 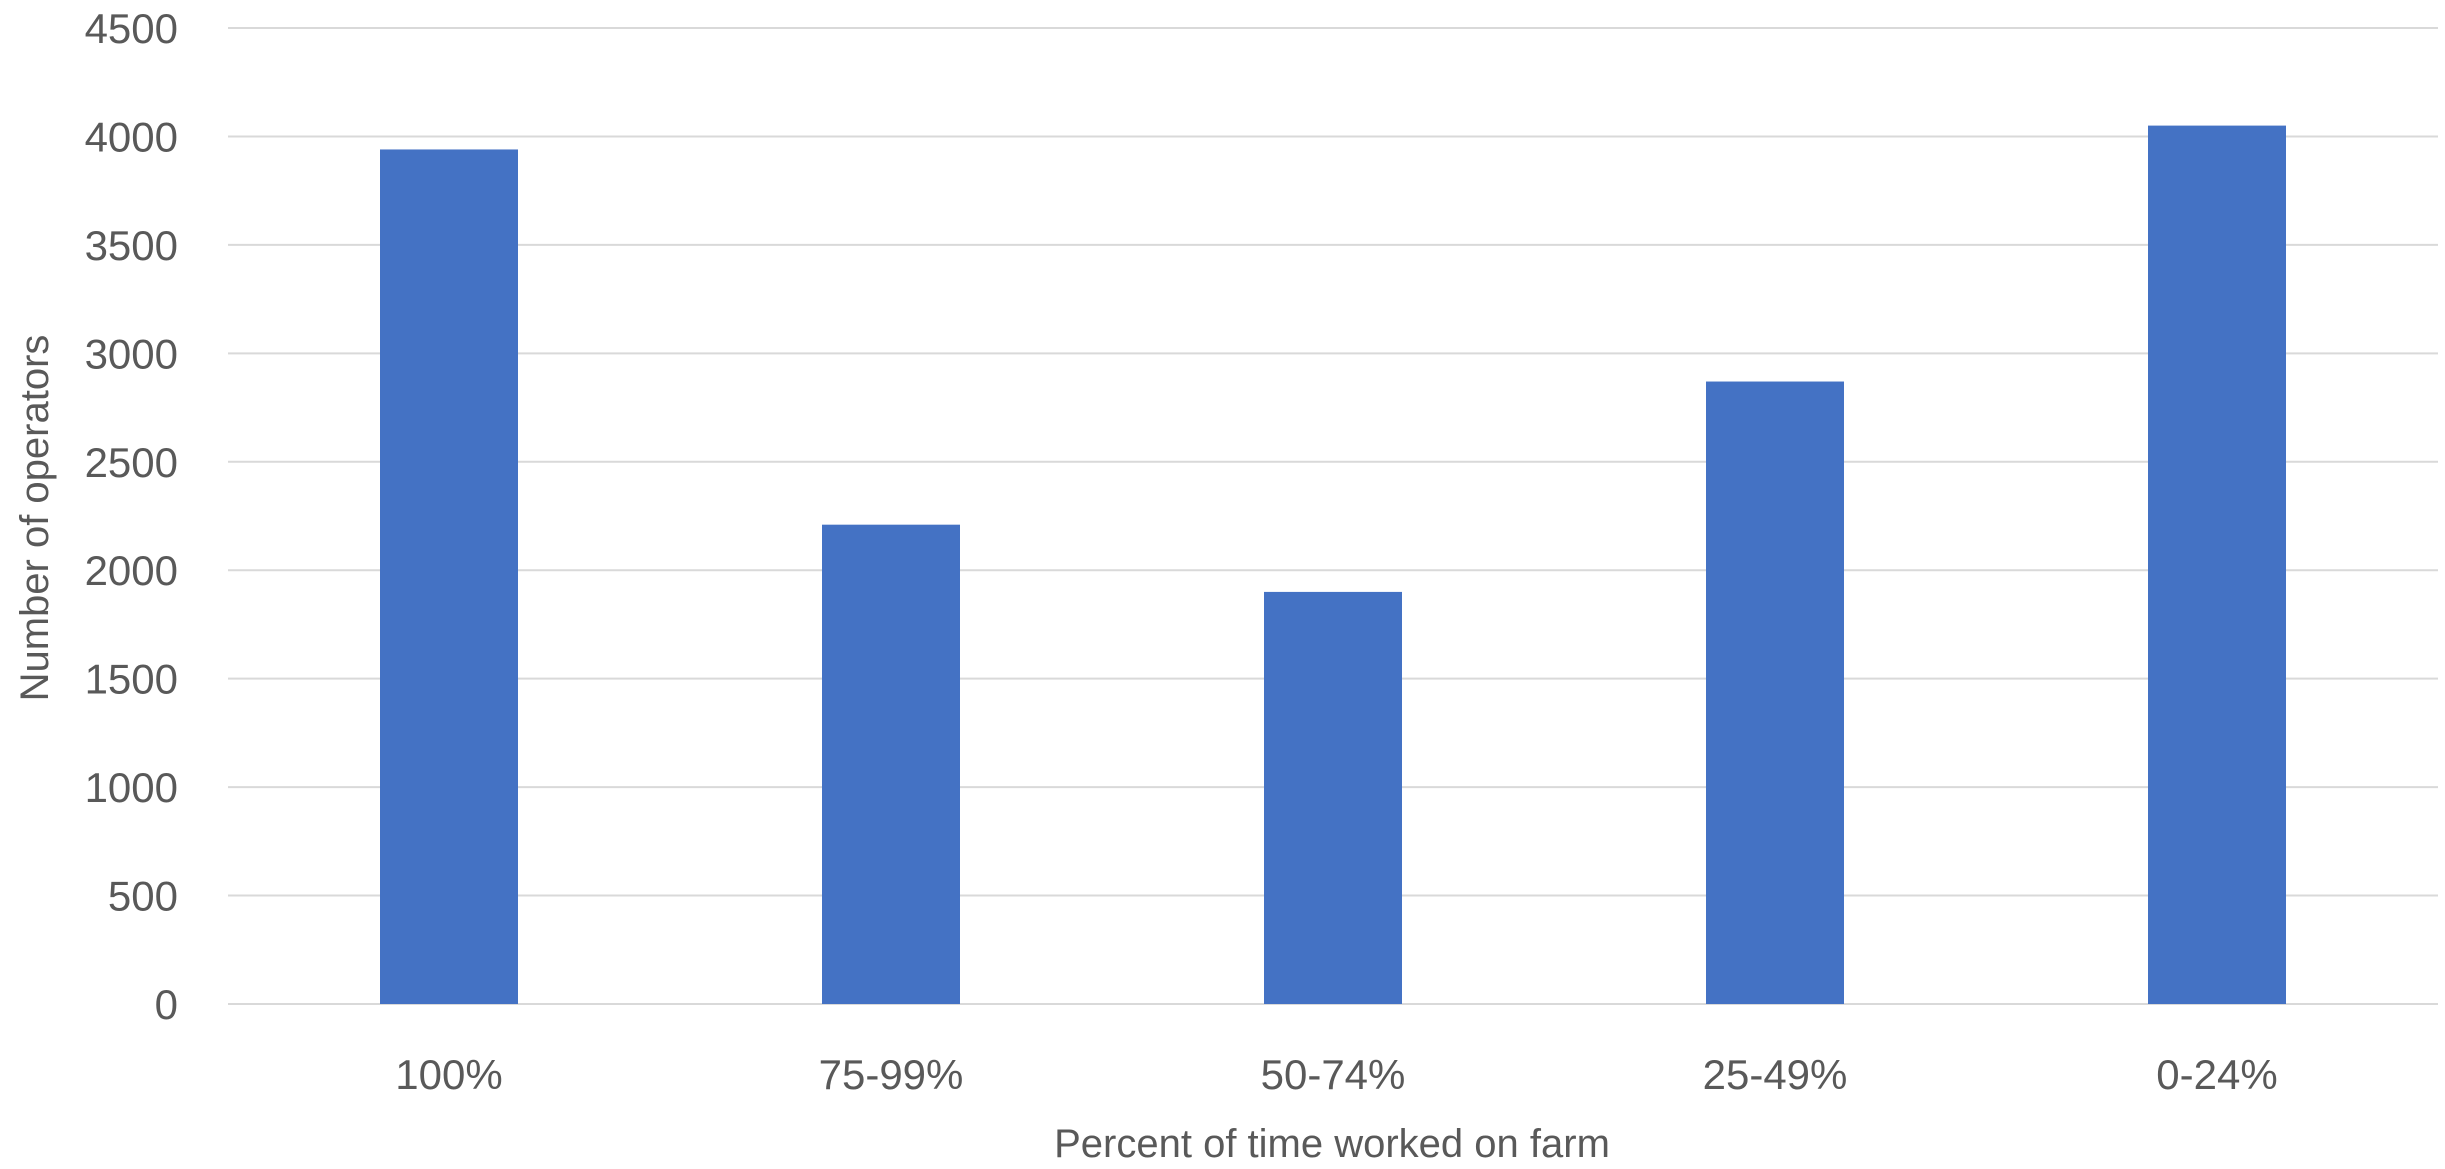 I want to click on y-tick-label: 4500, so click(x=131, y=28).